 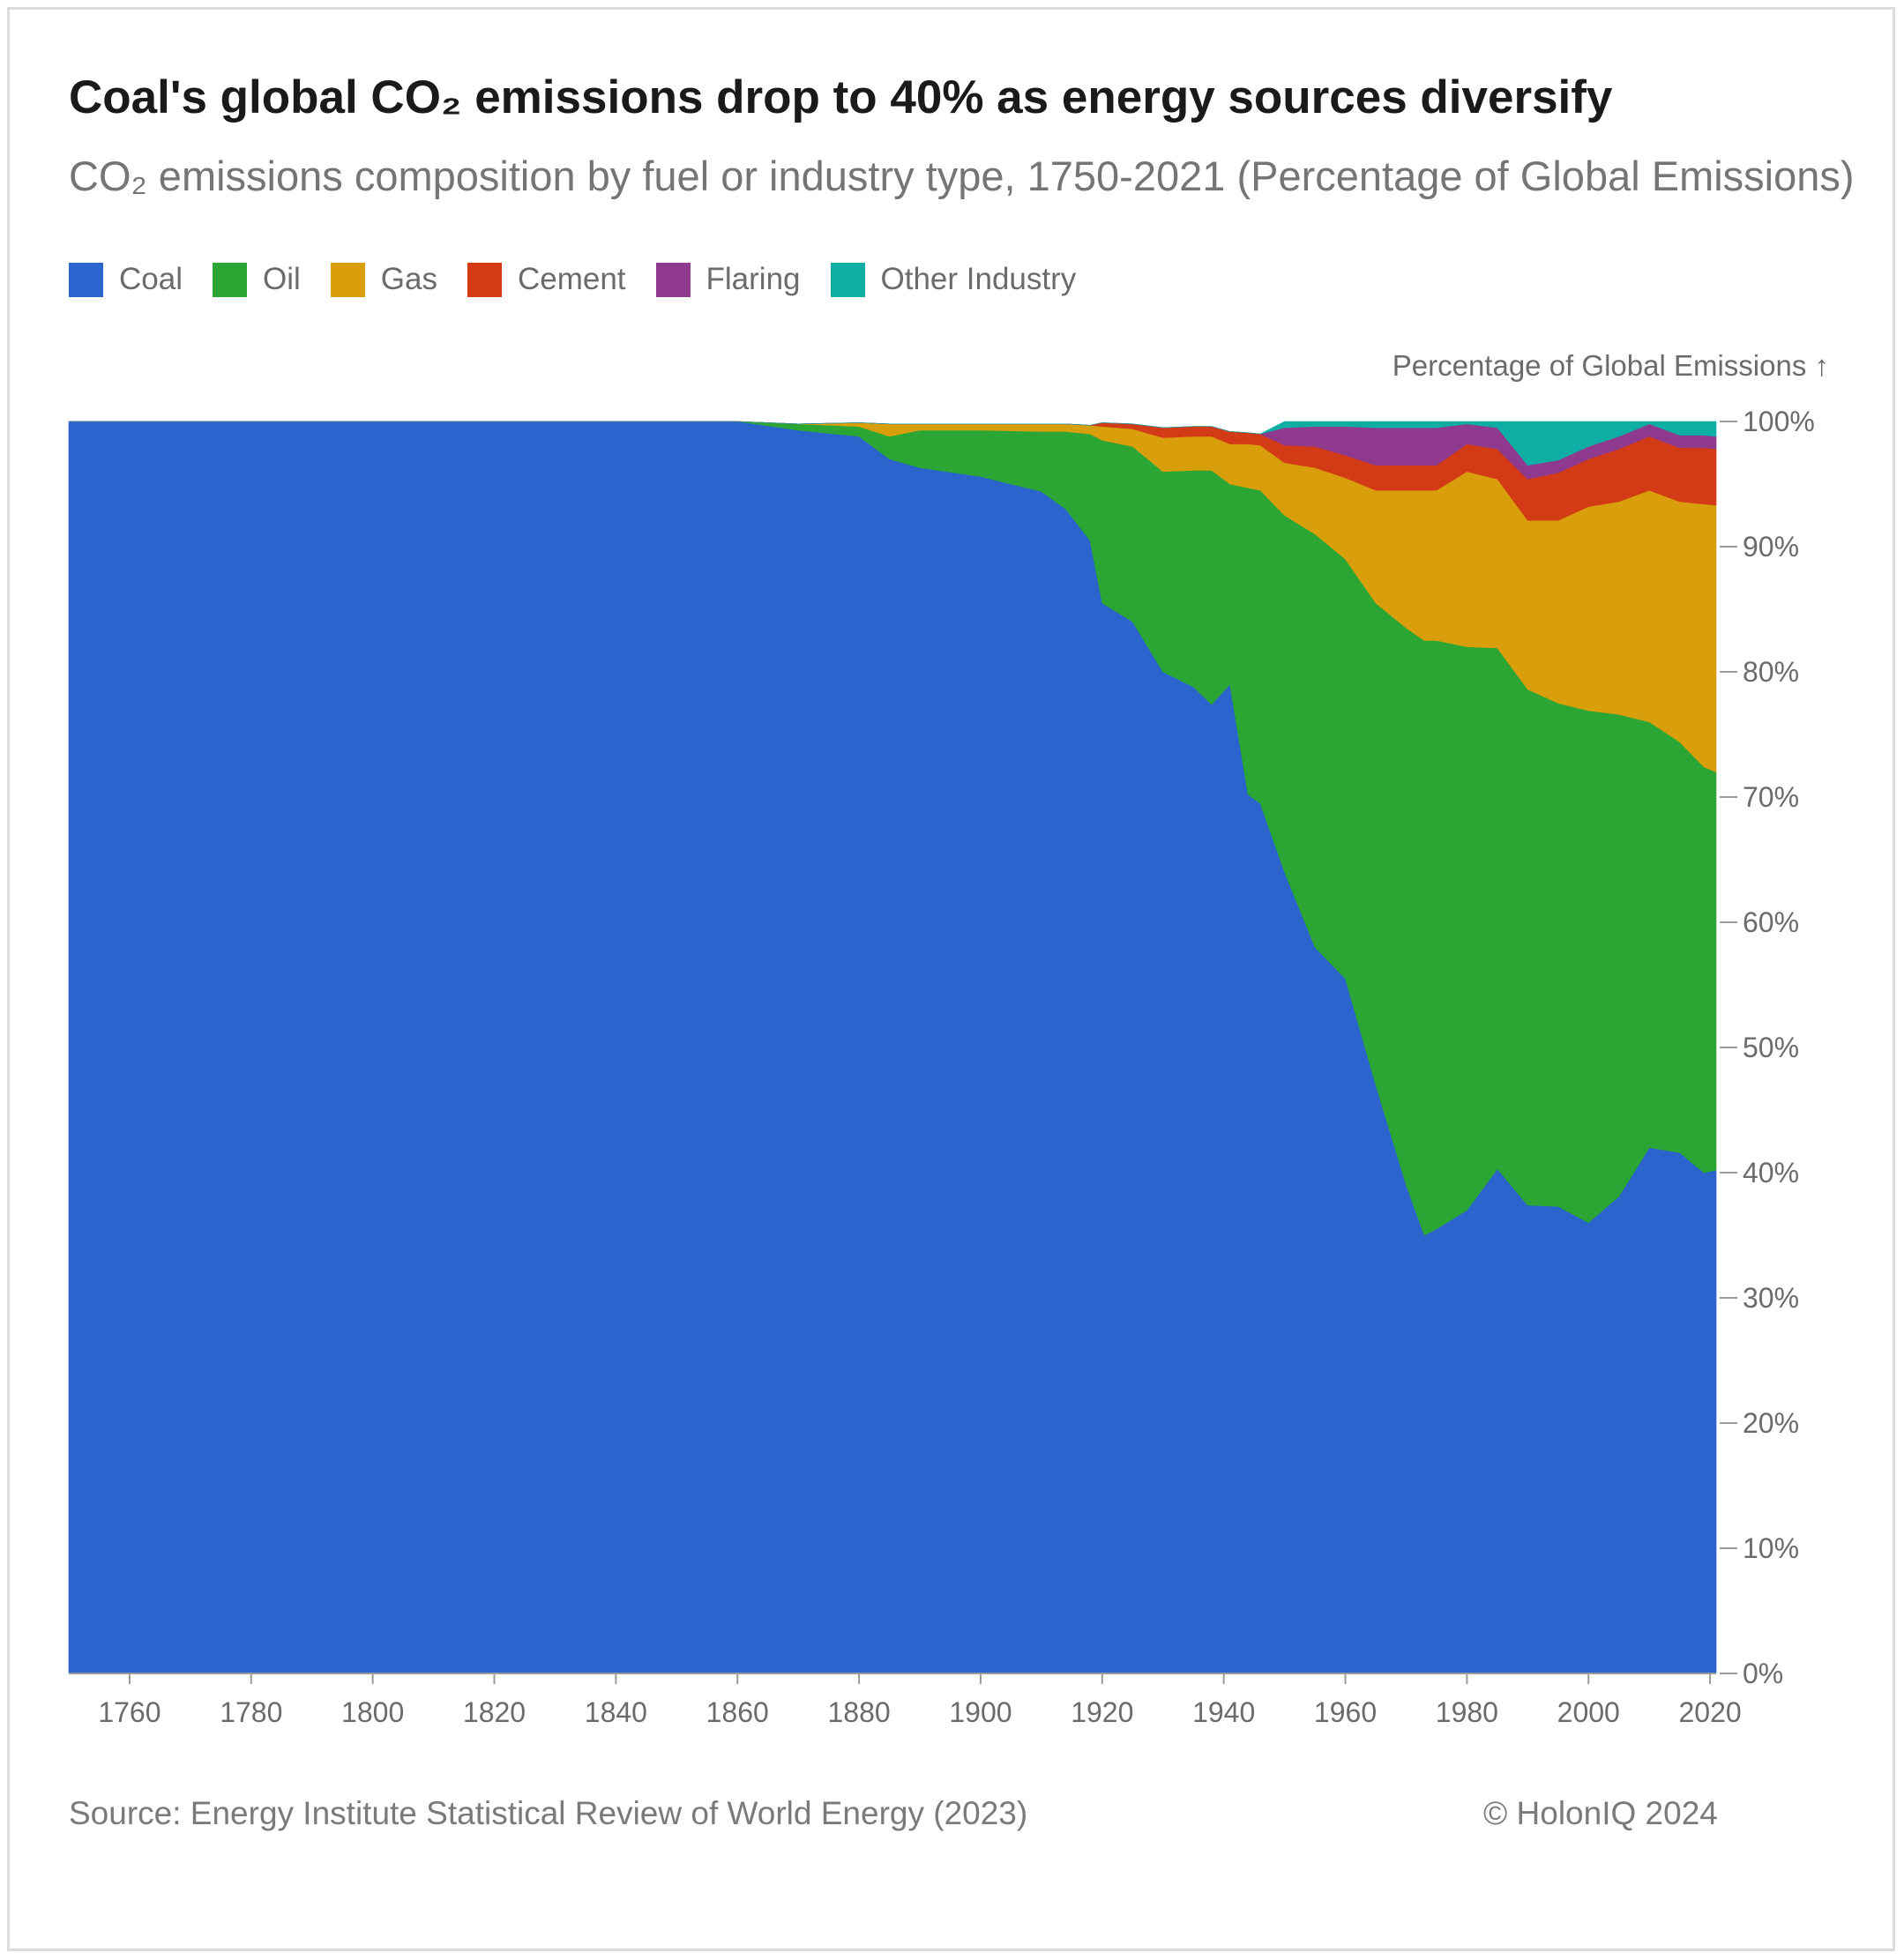 What do you see at coordinates (1779, 421) in the screenshot?
I see `y-tick-label-100: 100%` at bounding box center [1779, 421].